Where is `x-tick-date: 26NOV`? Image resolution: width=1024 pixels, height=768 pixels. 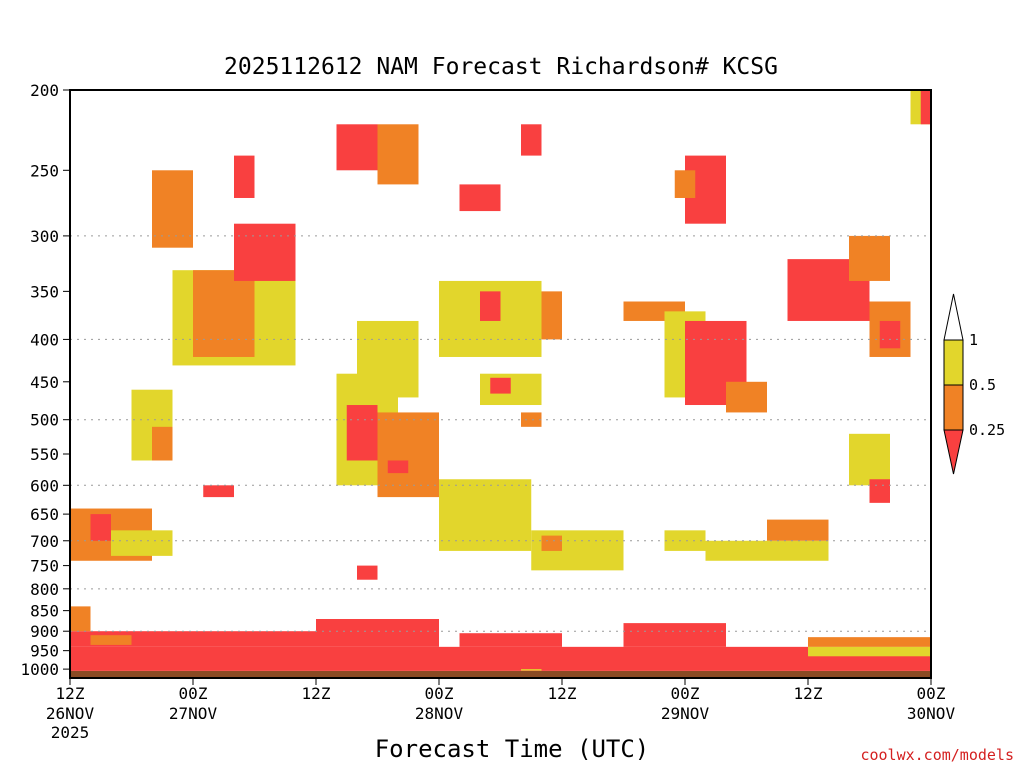
x-tick-date: 26NOV is located at coordinates (70, 713).